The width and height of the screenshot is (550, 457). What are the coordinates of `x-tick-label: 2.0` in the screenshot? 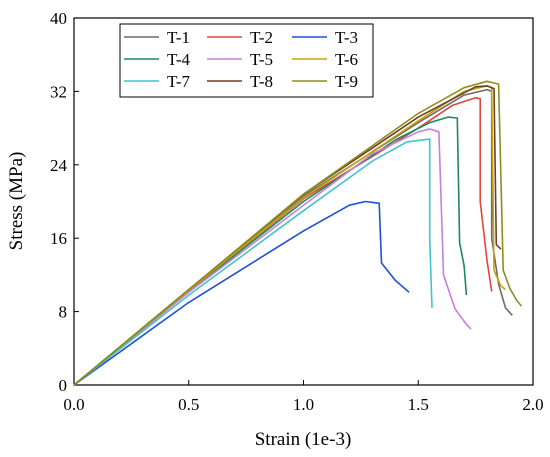 It's located at (532, 404).